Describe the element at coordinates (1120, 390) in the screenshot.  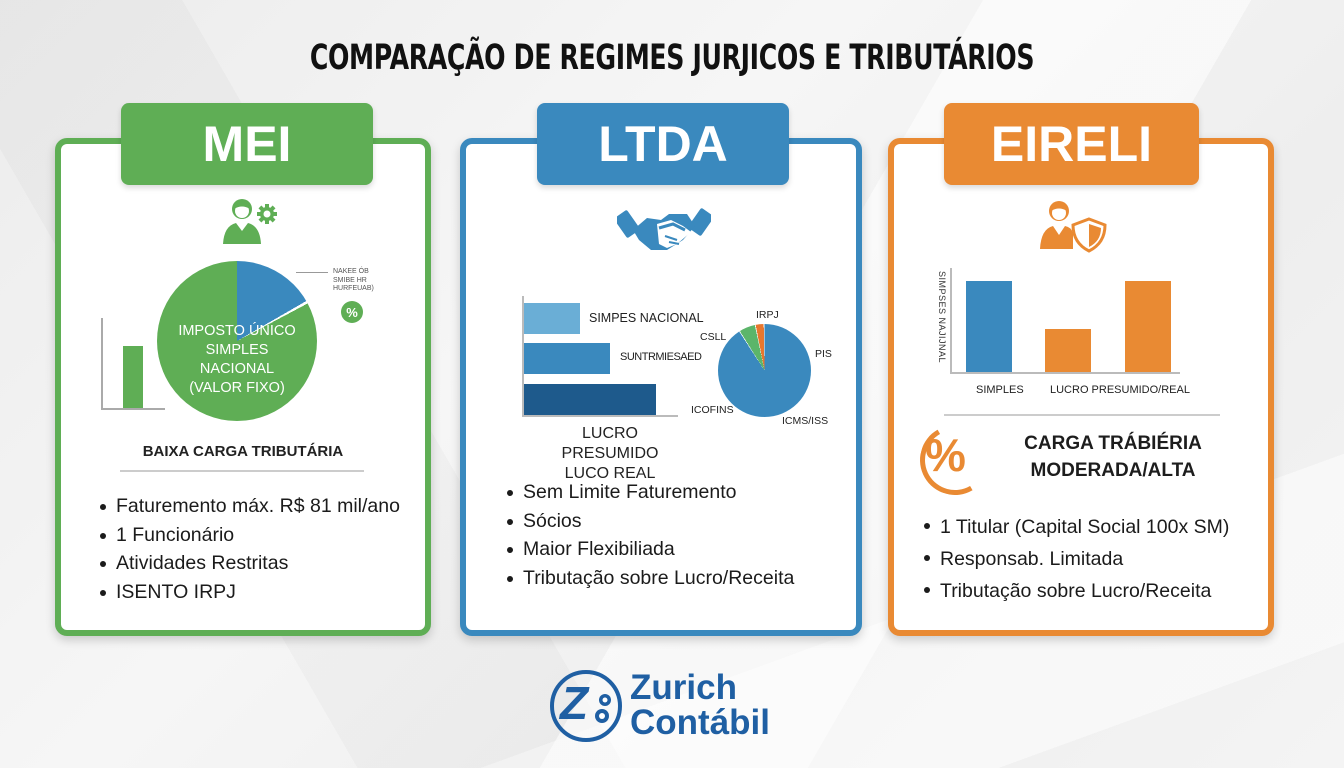
I see `eireli-xlabel-lucro: LUCRO PRESUMIDO/REAL` at that location.